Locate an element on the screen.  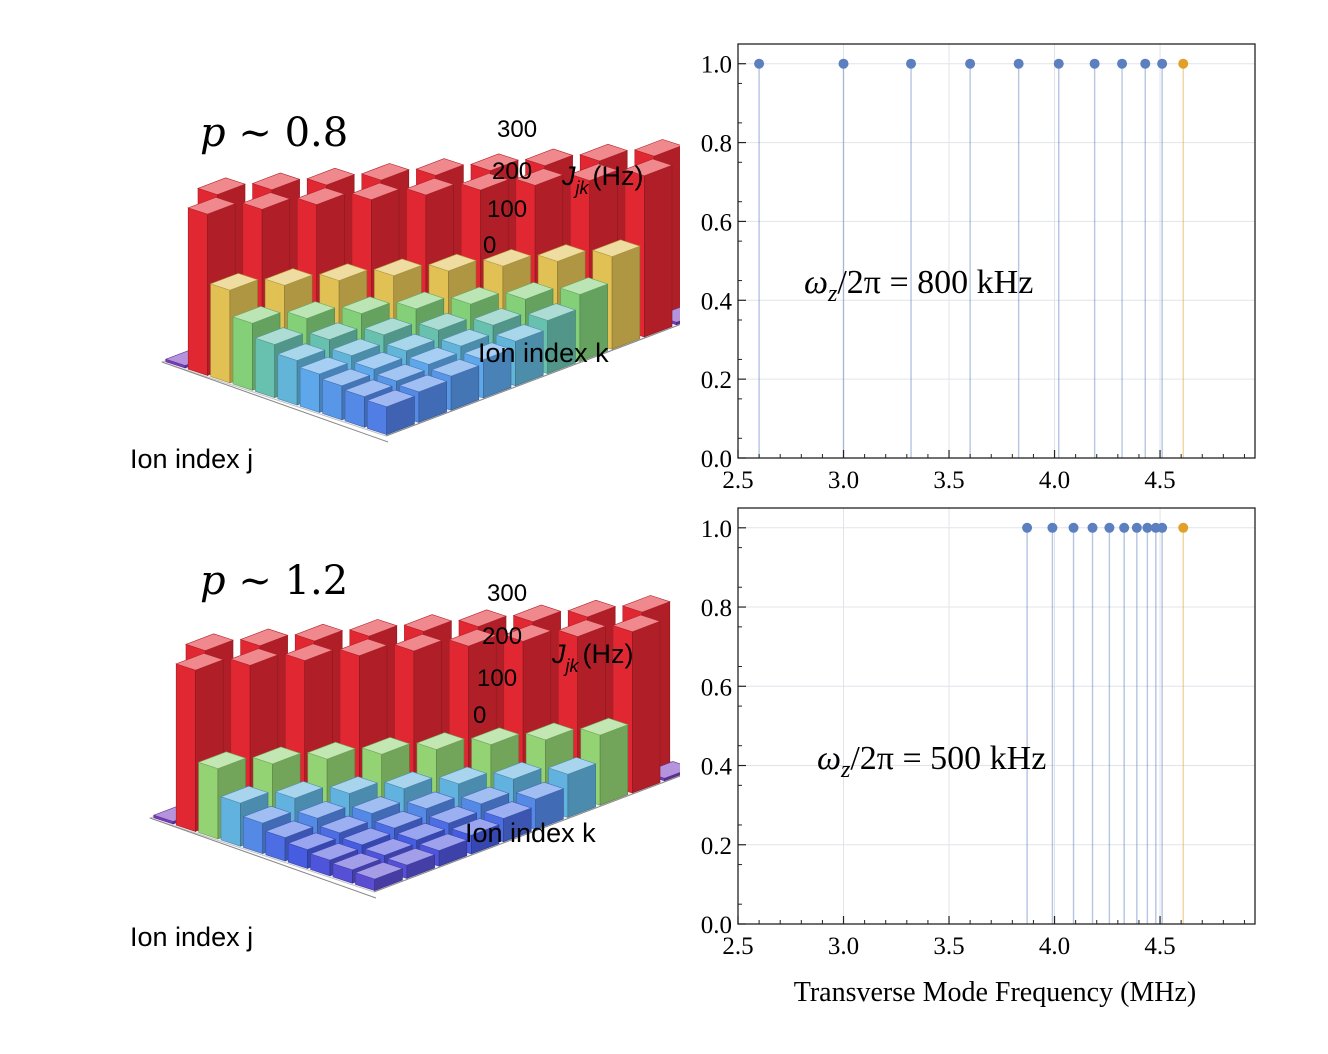
k-axis-line is located at coordinates (526, 834).